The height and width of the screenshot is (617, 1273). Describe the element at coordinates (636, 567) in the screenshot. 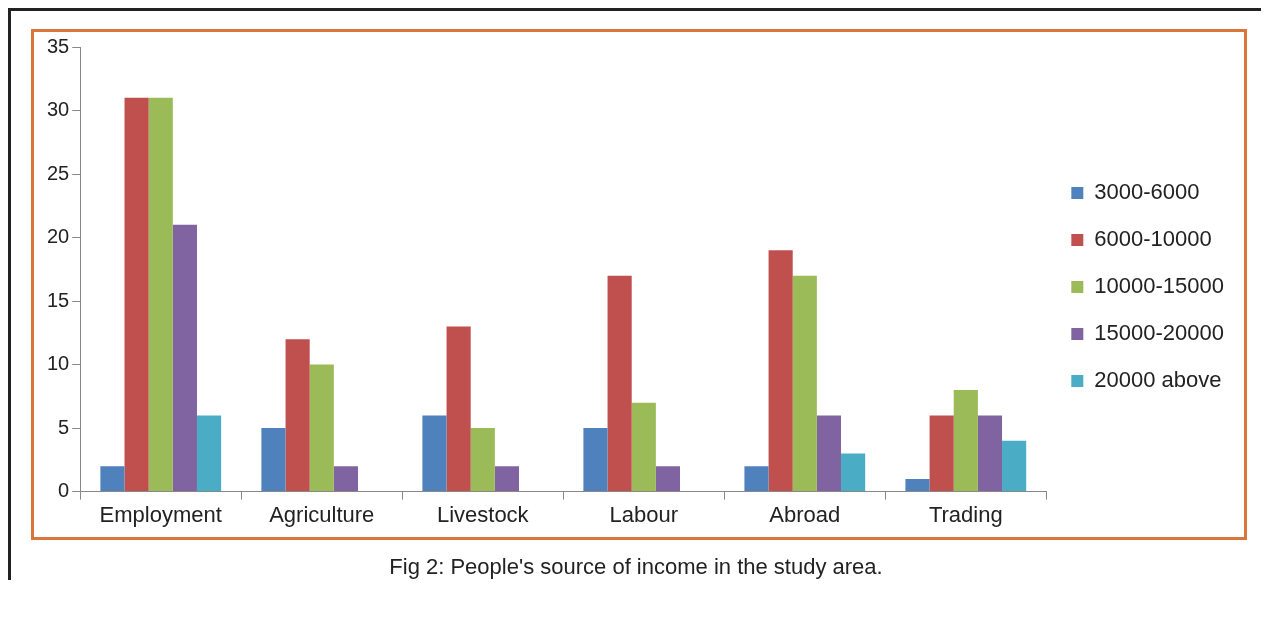

I see `caption: Fig 2: People's source of income in the study area.` at that location.